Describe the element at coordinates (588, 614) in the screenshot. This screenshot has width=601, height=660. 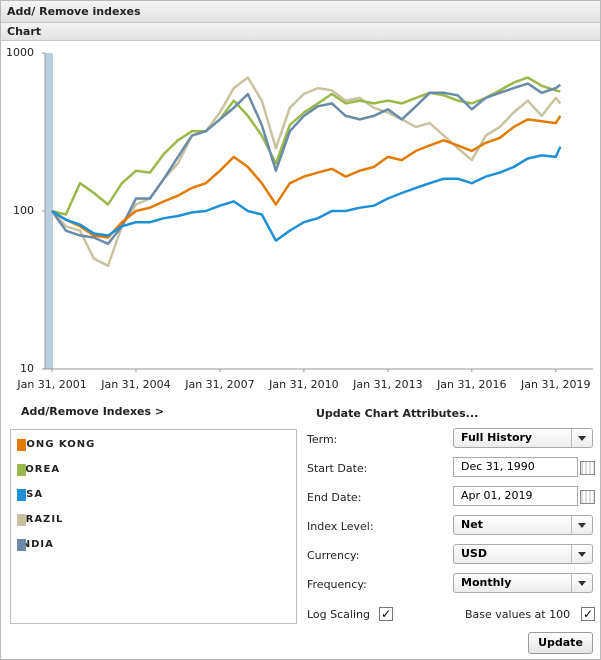
I see `base-values-checkbox: ✓` at that location.